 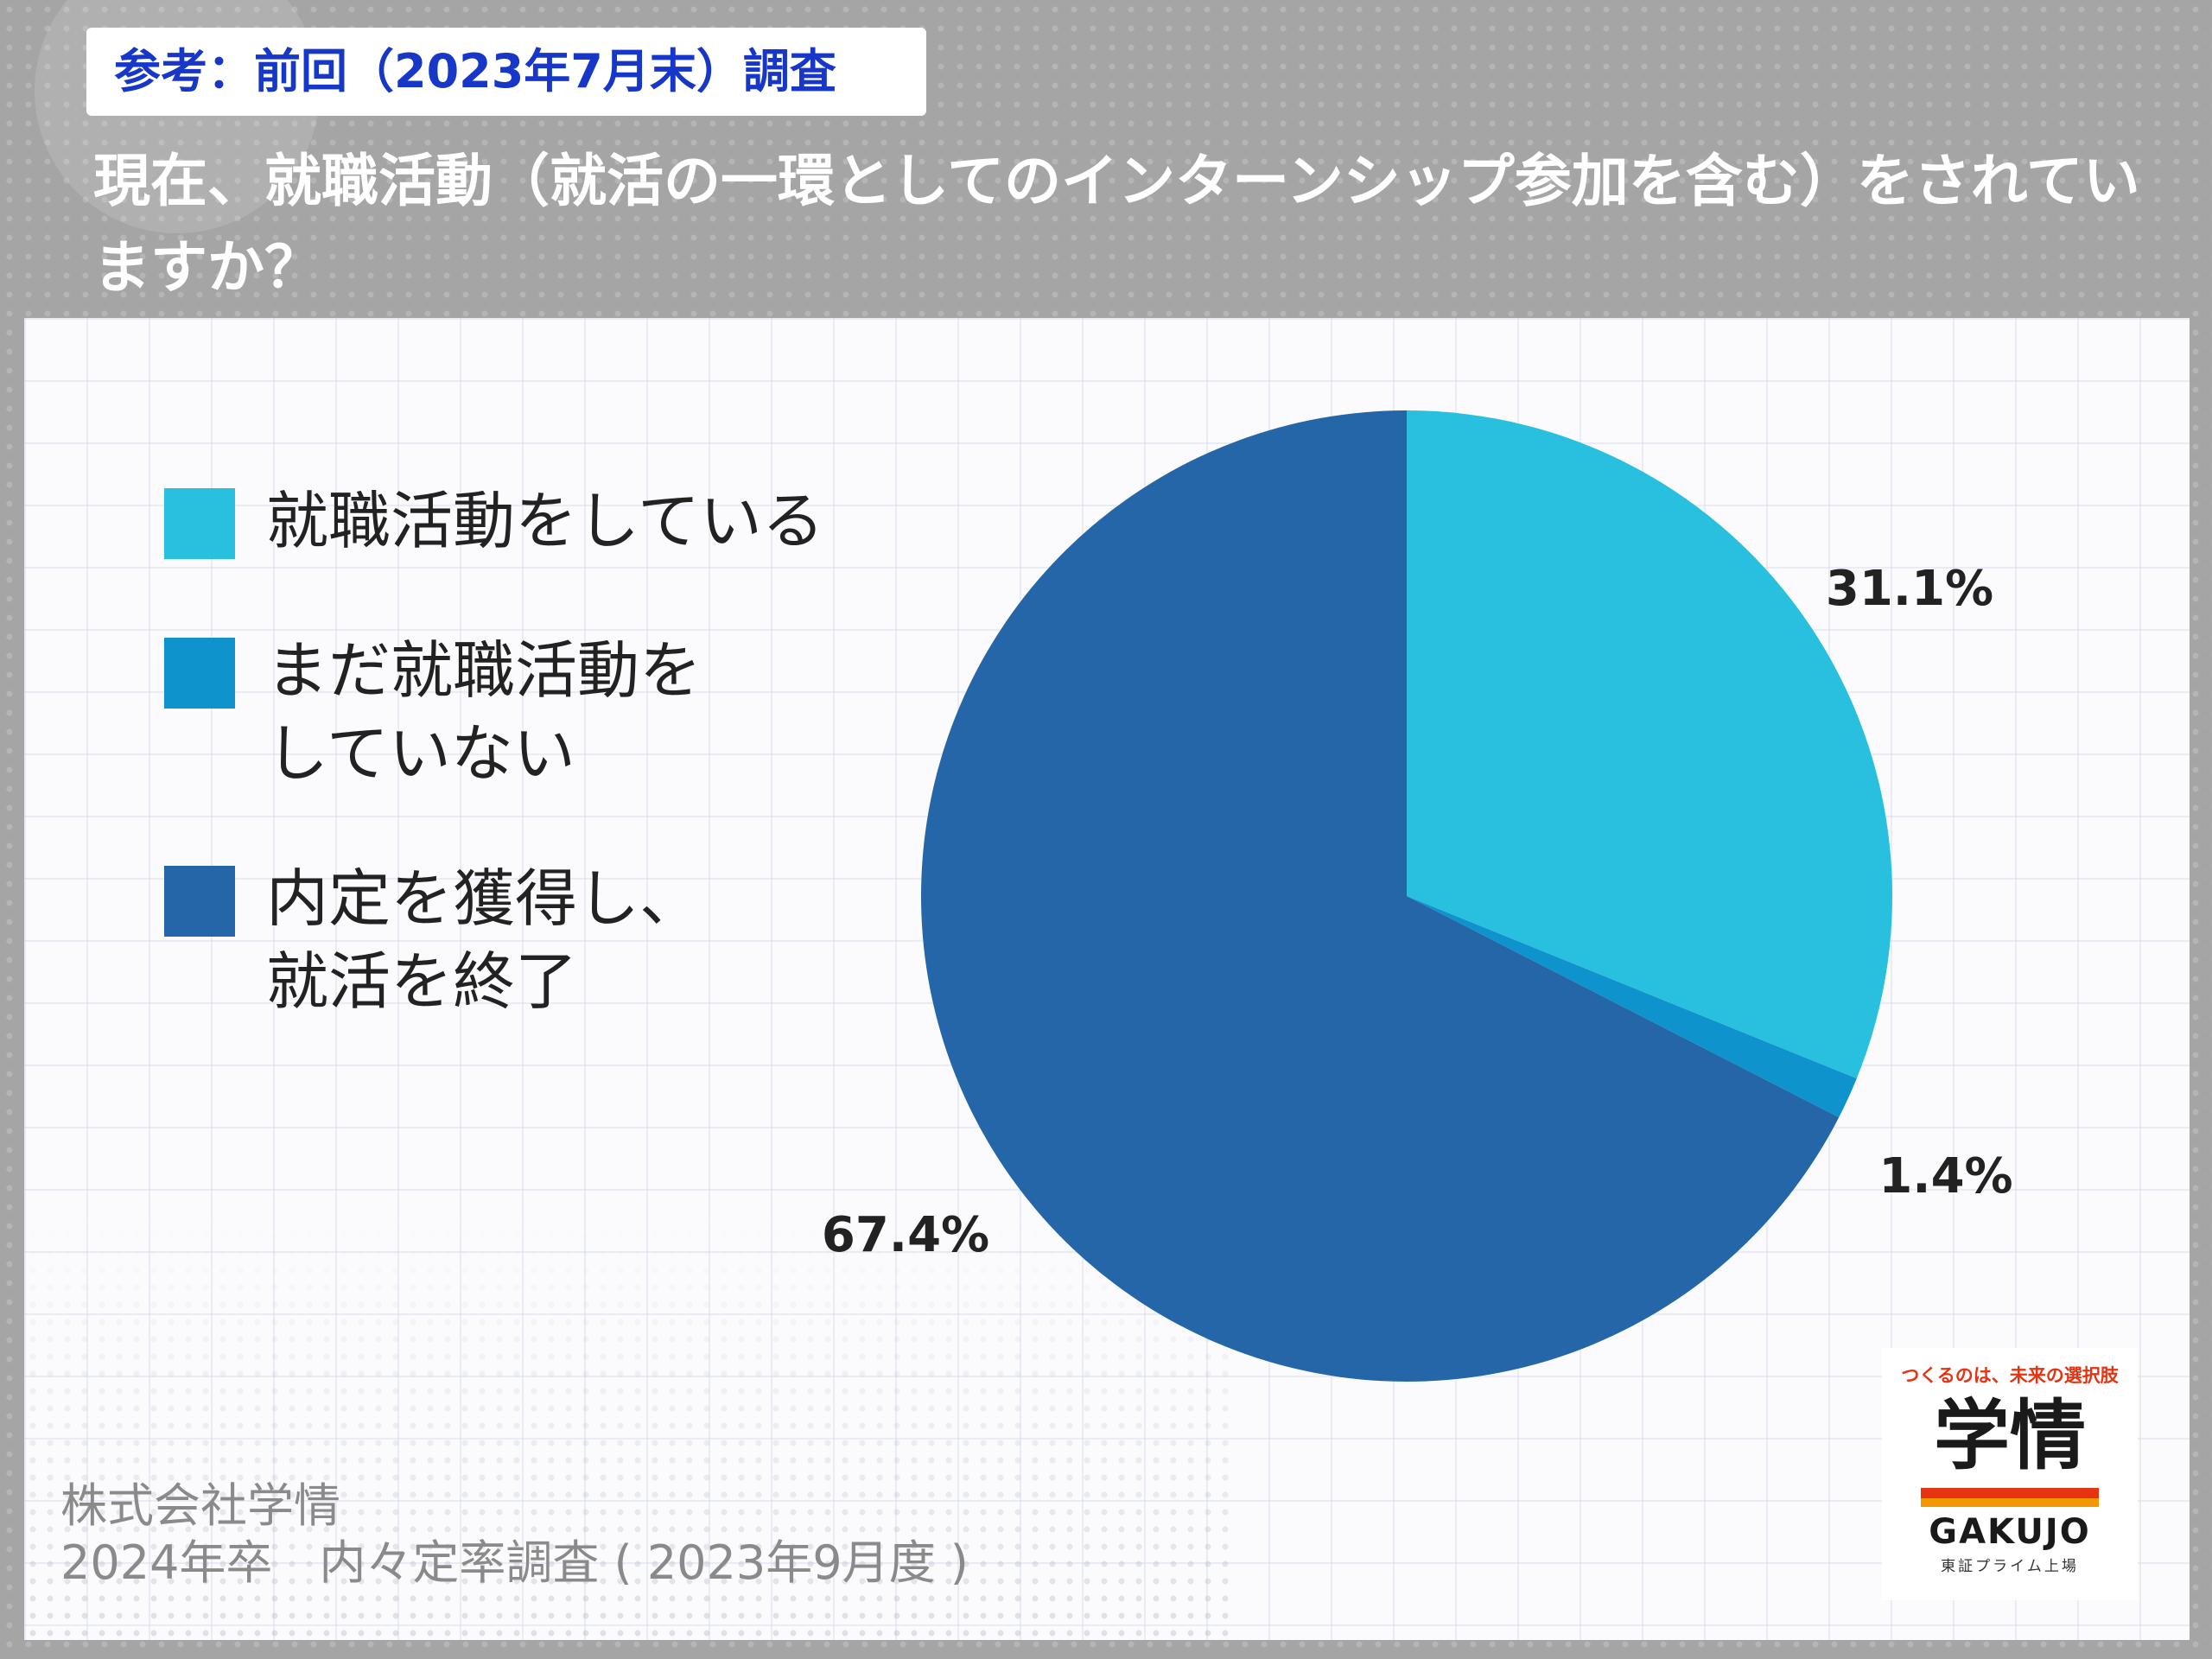 I want to click on logo-sub: 東証プライム上場, so click(x=2010, y=1566).